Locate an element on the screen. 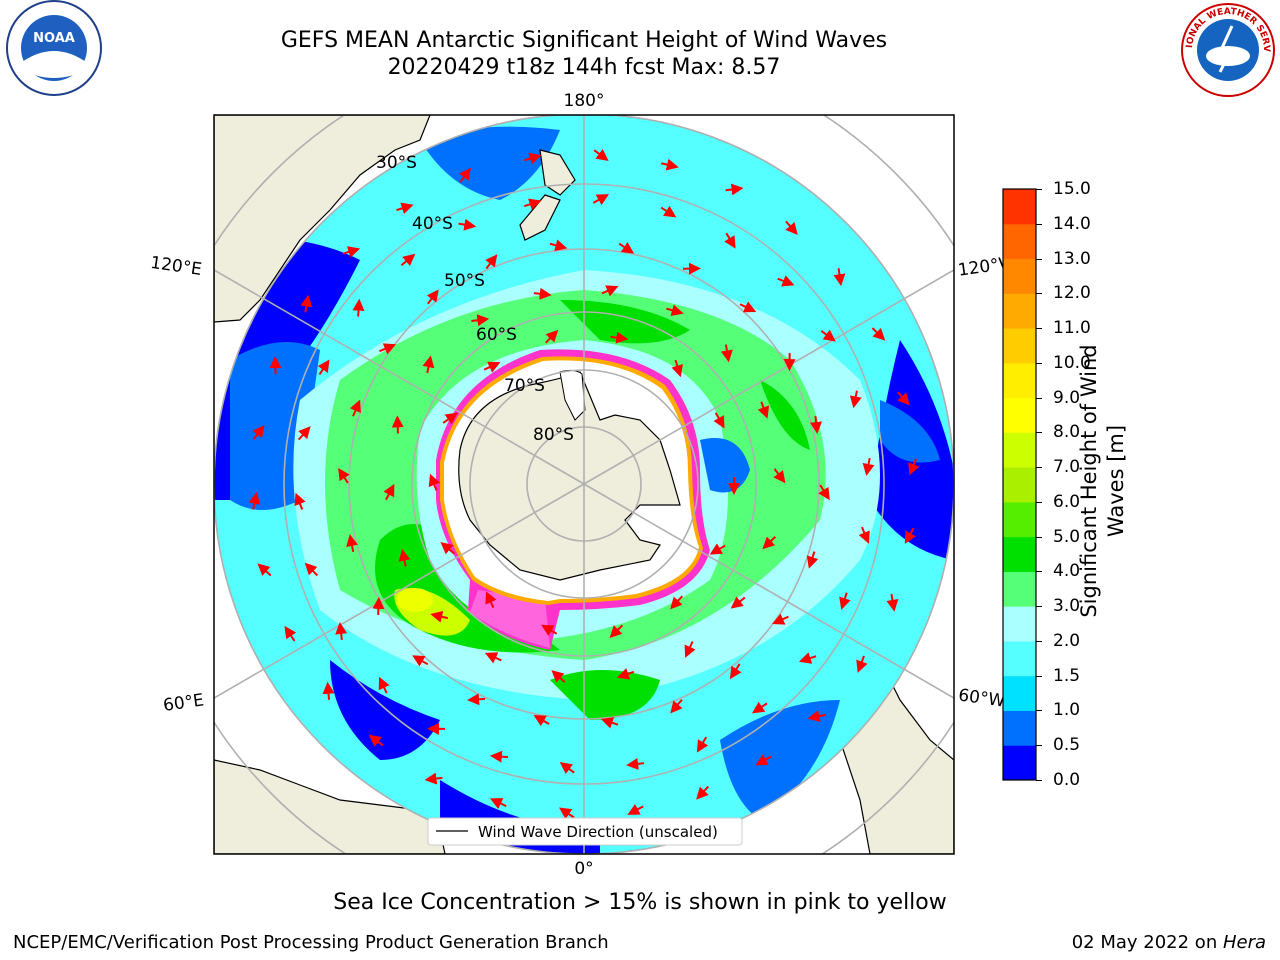  colorbar-tick-label: 1.5 is located at coordinates (1067, 675).